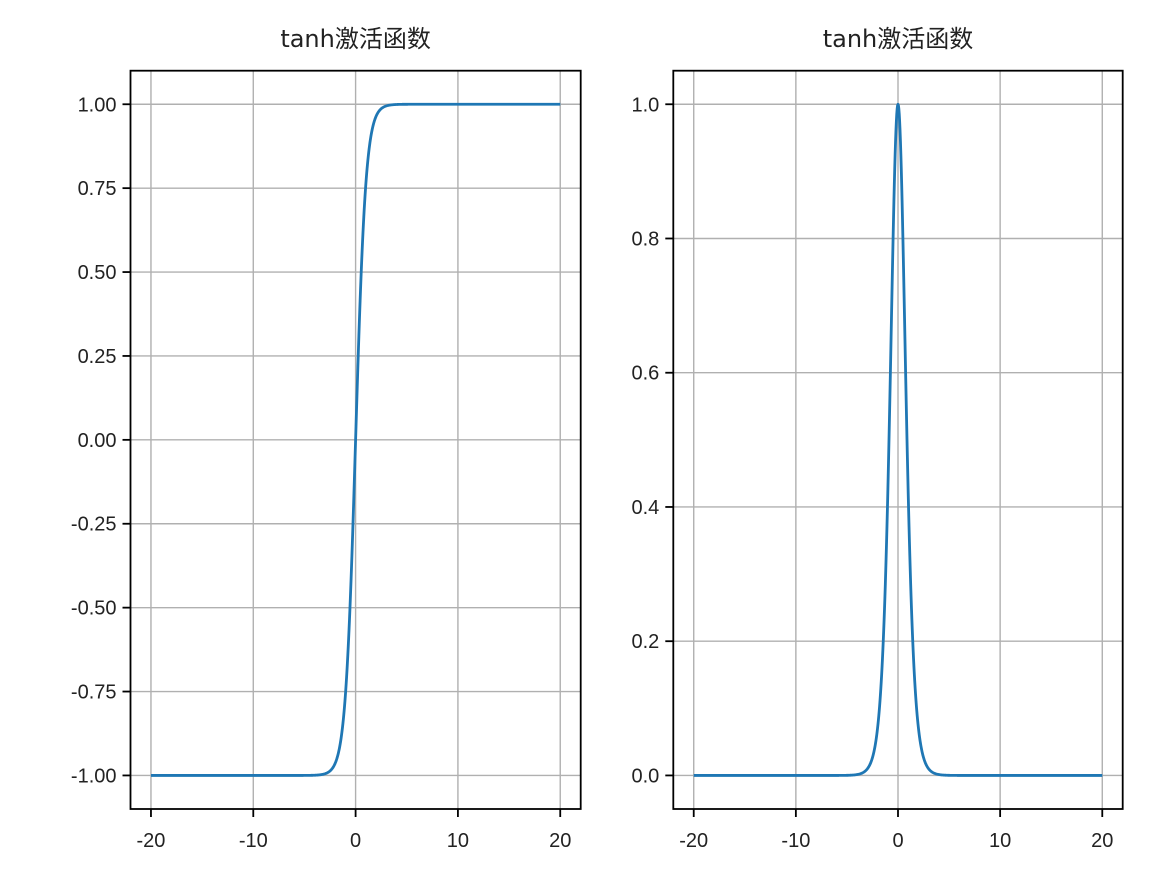 The height and width of the screenshot is (888, 1176). What do you see at coordinates (645, 508) in the screenshot?
I see `y-tick-label: 0.4` at bounding box center [645, 508].